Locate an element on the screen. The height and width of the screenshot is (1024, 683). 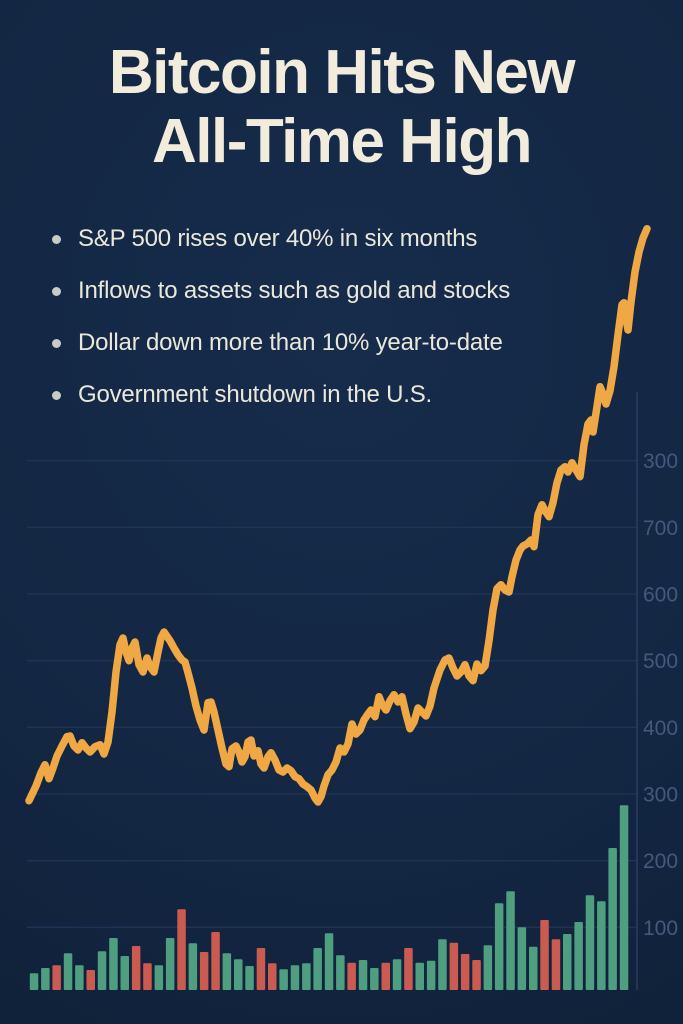
y-axis-tick-label: 400 is located at coordinates (660, 728).